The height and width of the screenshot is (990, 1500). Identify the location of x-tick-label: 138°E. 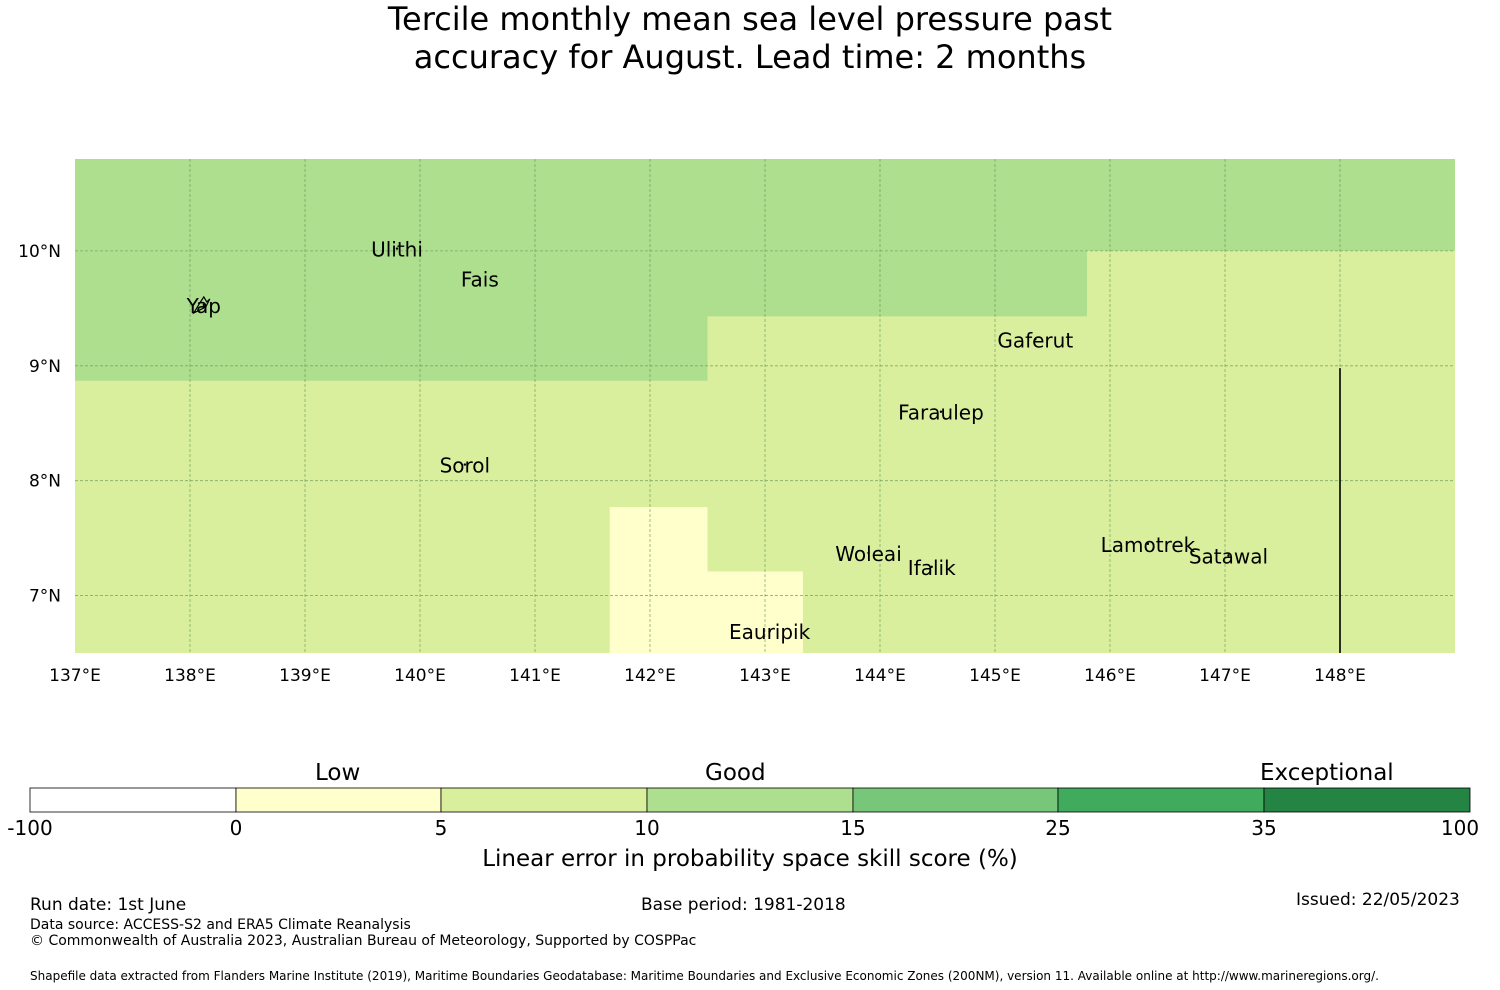
(190, 676).